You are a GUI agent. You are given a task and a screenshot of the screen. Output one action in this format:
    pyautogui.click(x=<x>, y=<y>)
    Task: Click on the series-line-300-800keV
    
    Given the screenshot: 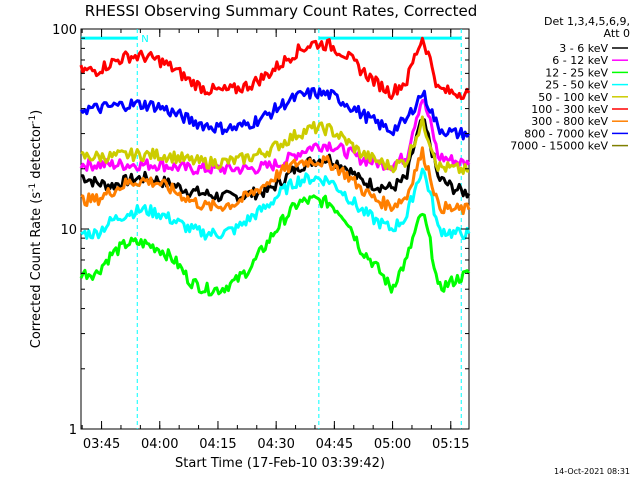 What is the action you would take?
    pyautogui.click(x=275, y=181)
    